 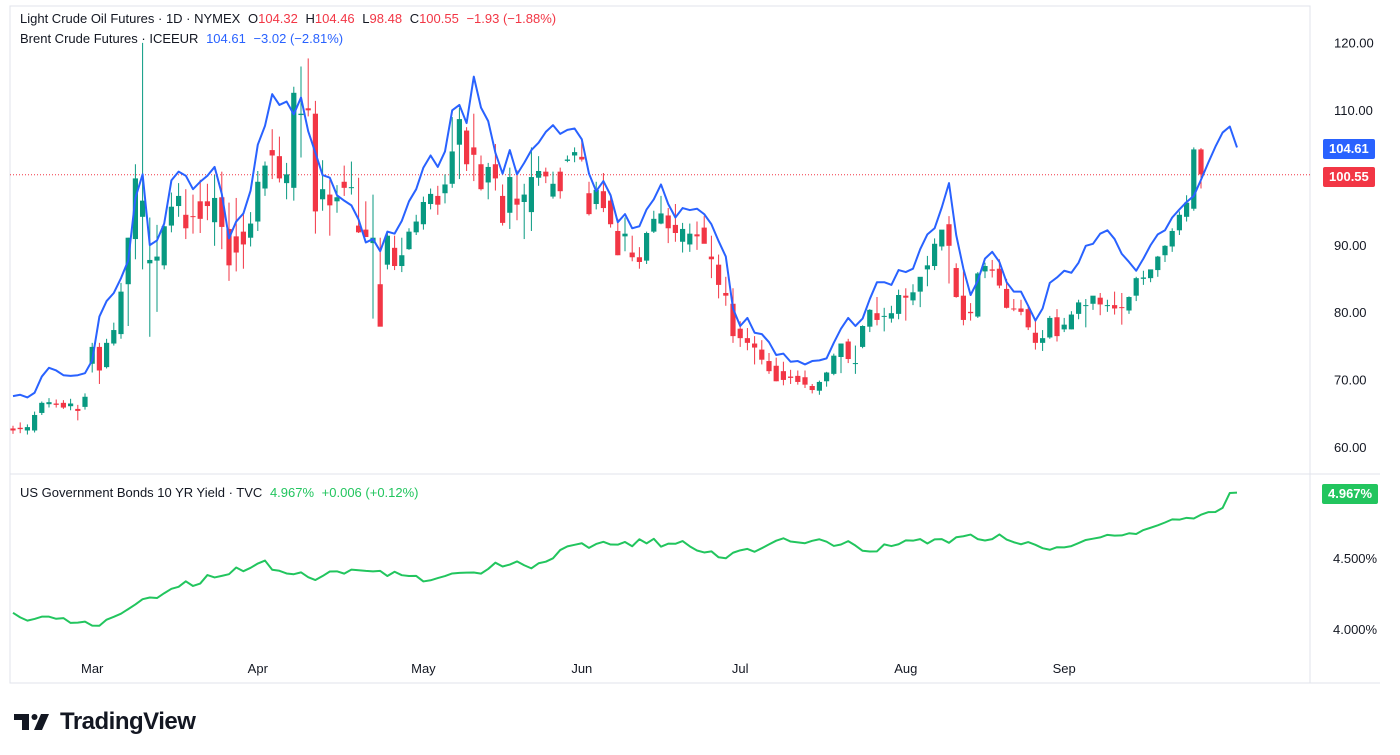 I want to click on brent-change: −3.02 (−2.81%), so click(x=298, y=38).